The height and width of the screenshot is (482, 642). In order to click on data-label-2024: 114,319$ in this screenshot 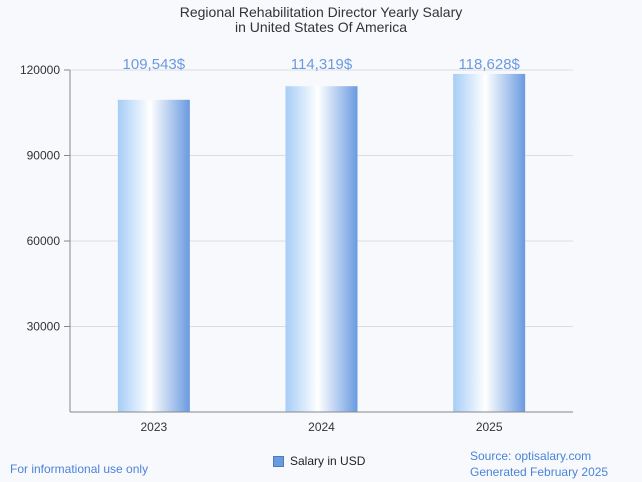, I will do `click(322, 64)`.